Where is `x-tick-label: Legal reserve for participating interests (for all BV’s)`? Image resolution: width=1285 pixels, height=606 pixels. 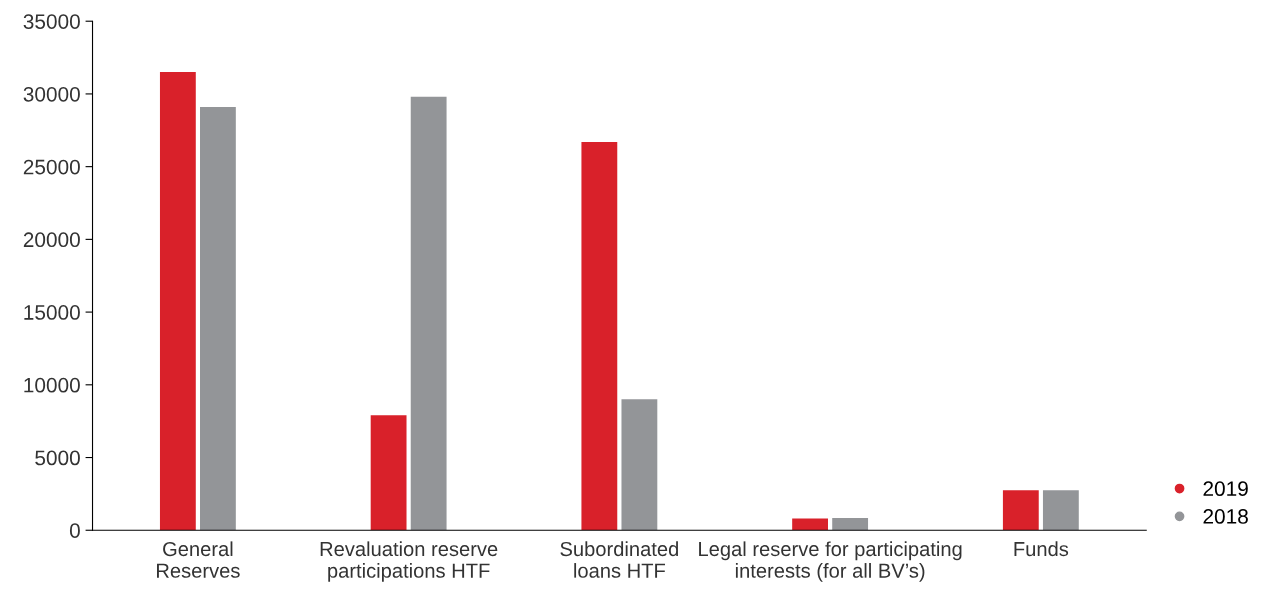
x-tick-label: Legal reserve for participating interests (for all BV’s) is located at coordinates (830, 561).